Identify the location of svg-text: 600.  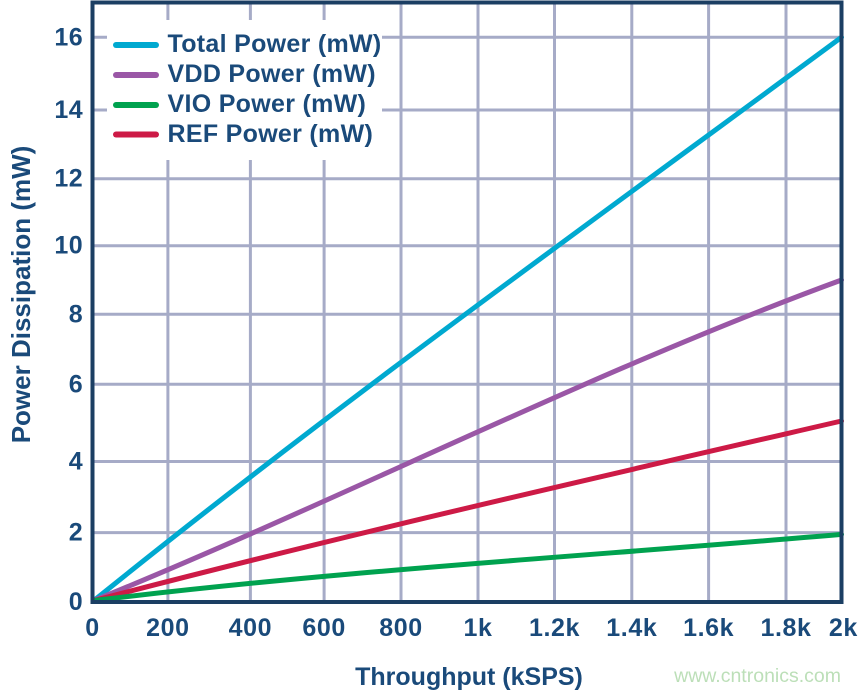
(324, 628).